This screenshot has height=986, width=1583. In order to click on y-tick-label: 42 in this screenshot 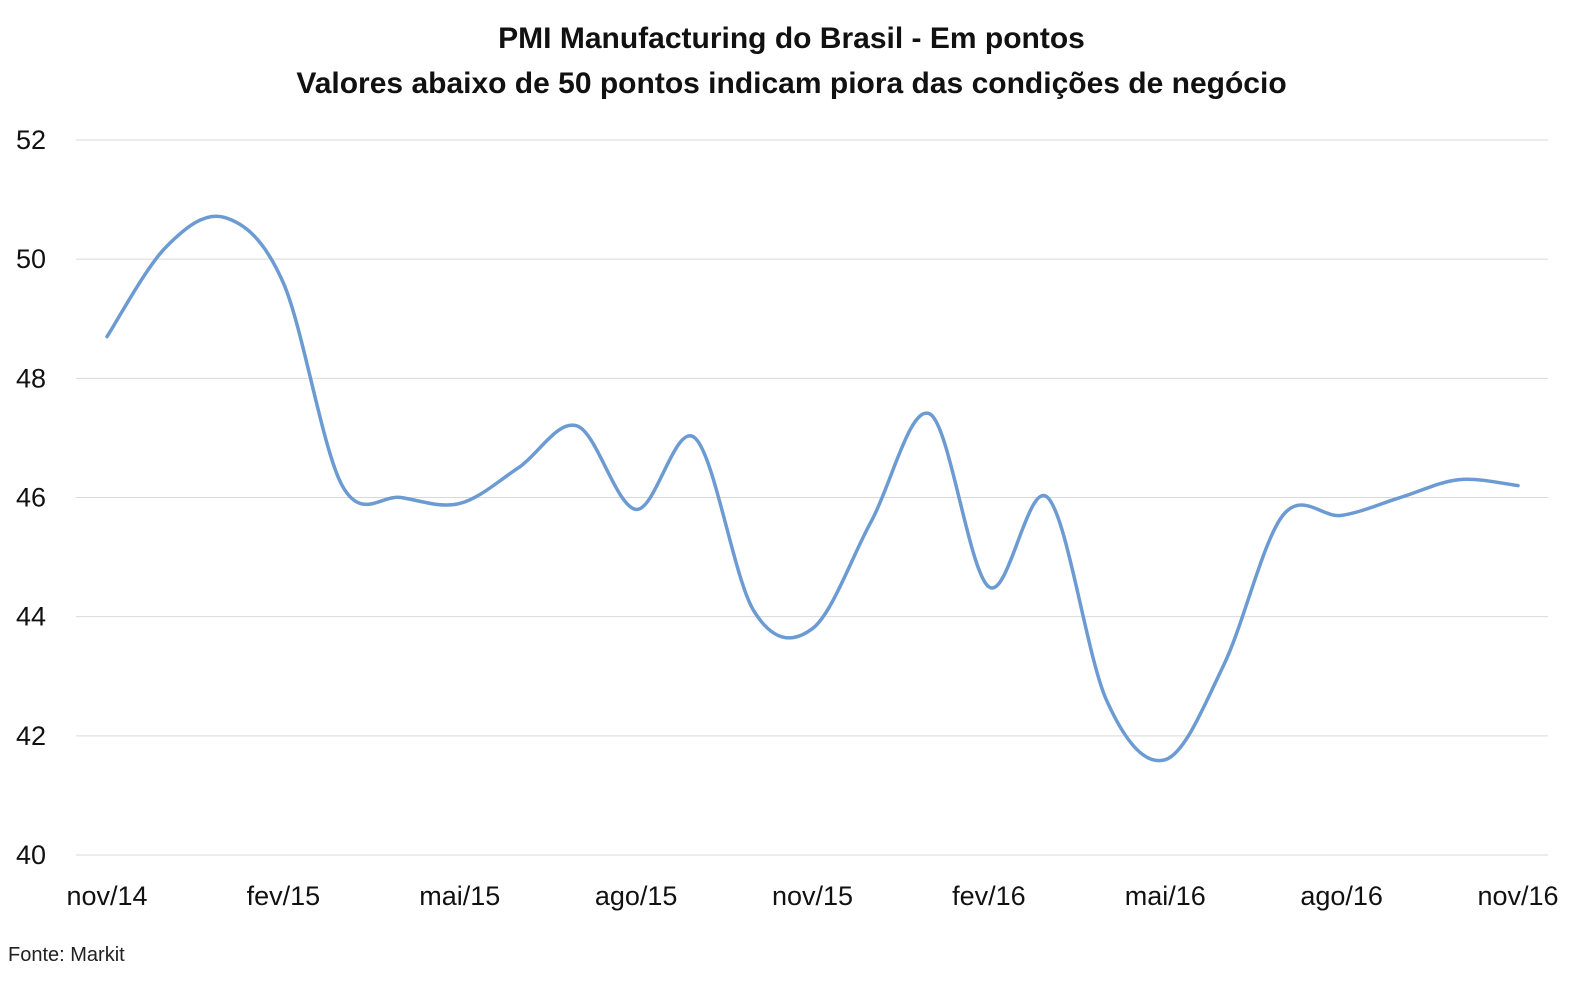, I will do `click(31, 736)`.